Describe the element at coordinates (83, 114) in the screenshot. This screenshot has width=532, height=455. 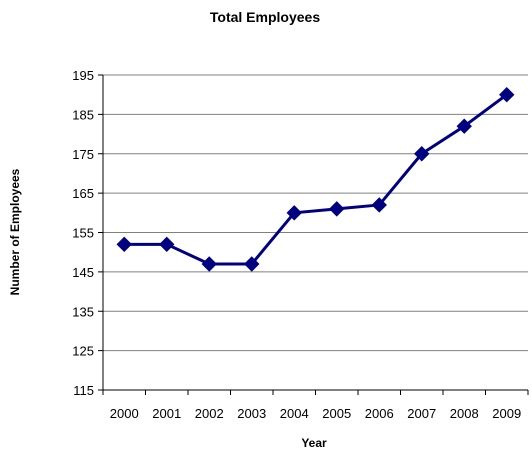
I see `y-tick-label: 185` at that location.